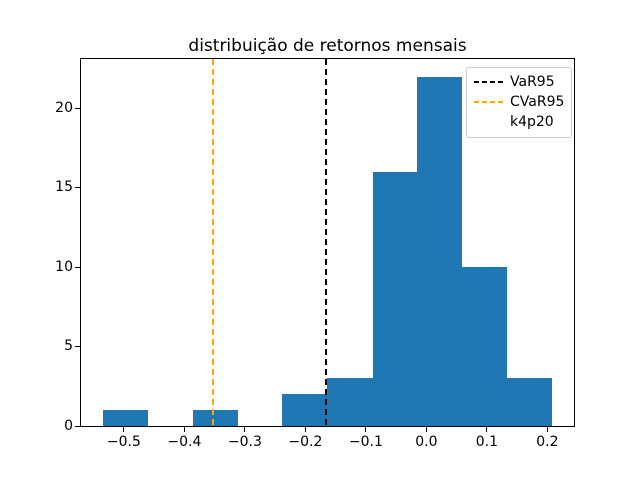 The width and height of the screenshot is (640, 480). I want to click on x-tick-label: 0.1, so click(487, 442).